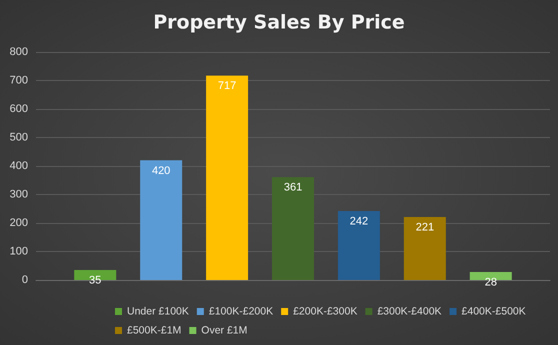 The width and height of the screenshot is (558, 345). Describe the element at coordinates (95, 280) in the screenshot. I see `data-label: 35` at that location.